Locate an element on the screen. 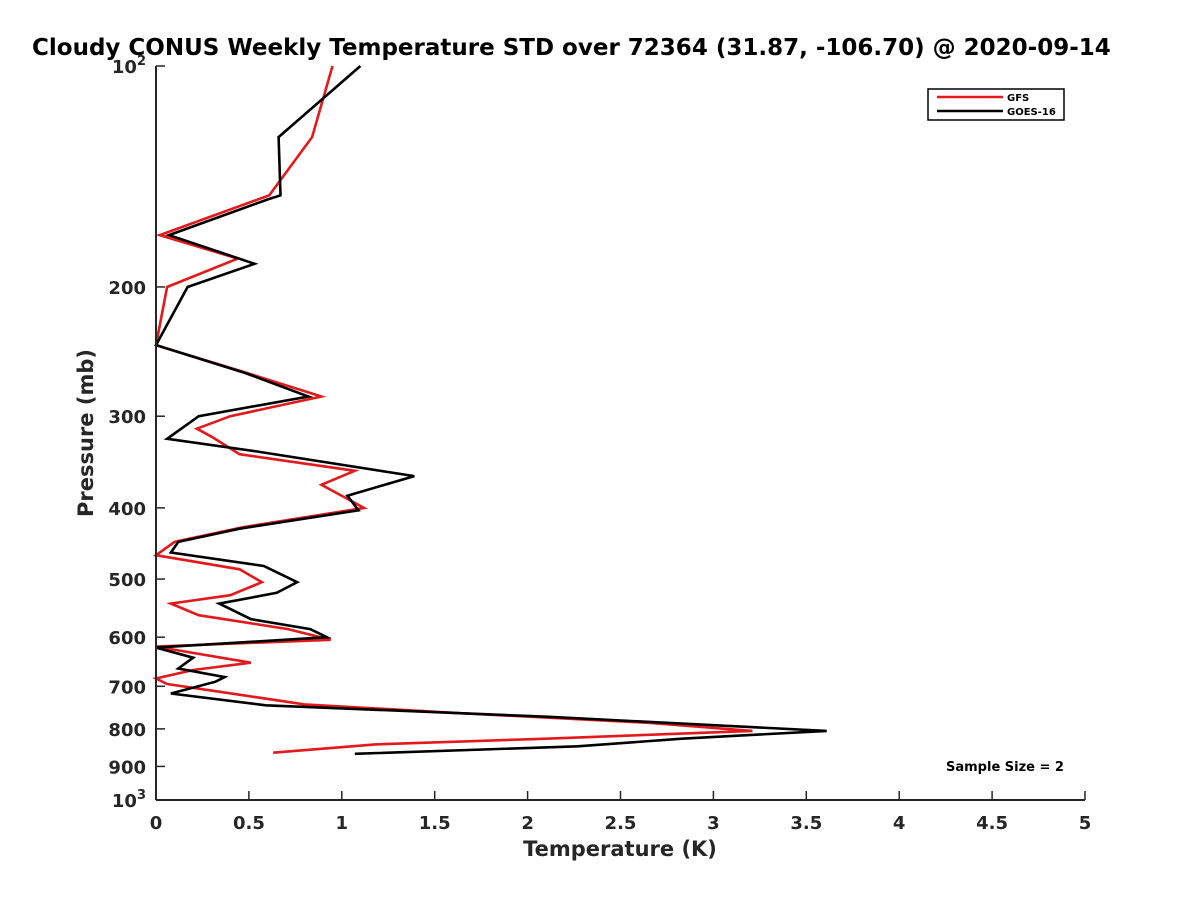  x-tick-label: 3 is located at coordinates (713, 823).